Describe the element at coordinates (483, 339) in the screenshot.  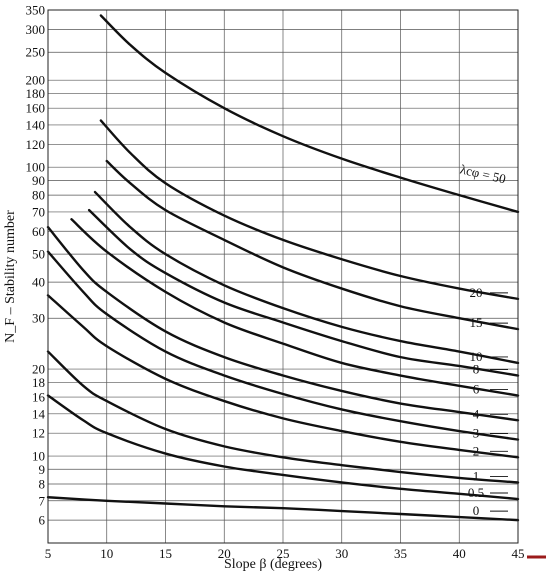
I see `curve-labels: λcφ = 50 20 15 108 6 4 3 2 1 0.5 0` at that location.